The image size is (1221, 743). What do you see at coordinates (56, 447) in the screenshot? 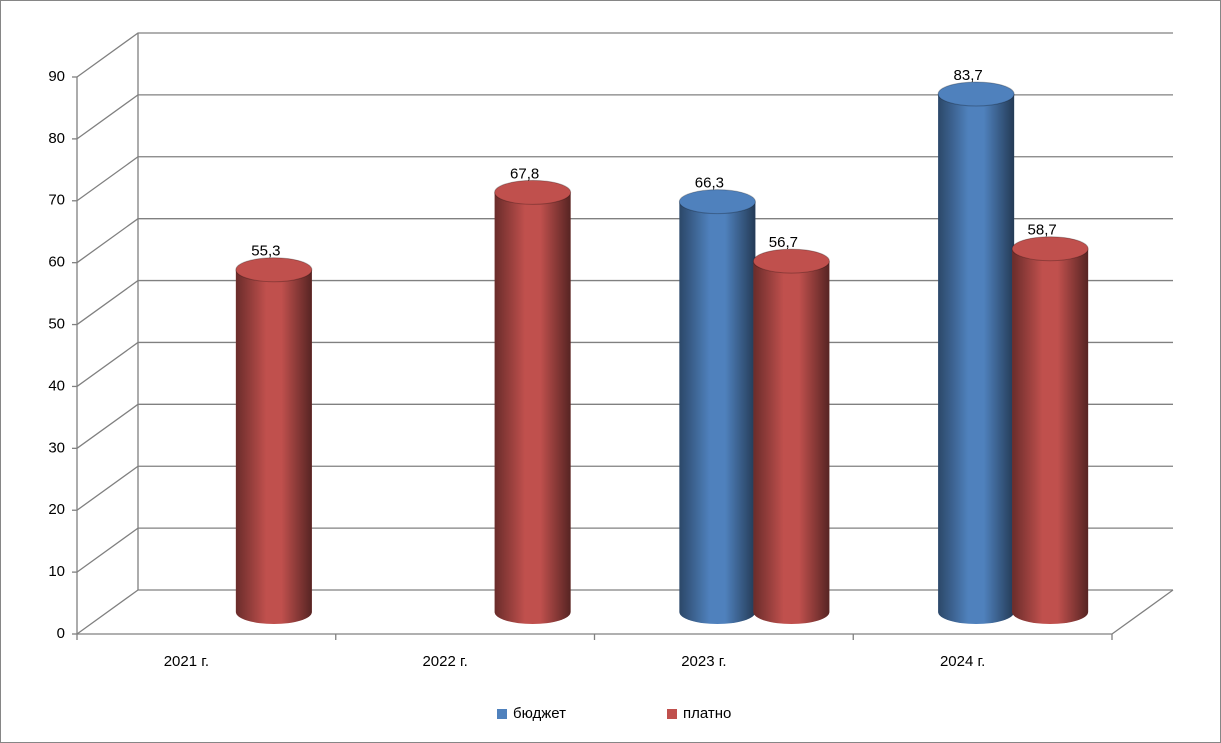
I see `y-tick-label: 30` at bounding box center [56, 447].